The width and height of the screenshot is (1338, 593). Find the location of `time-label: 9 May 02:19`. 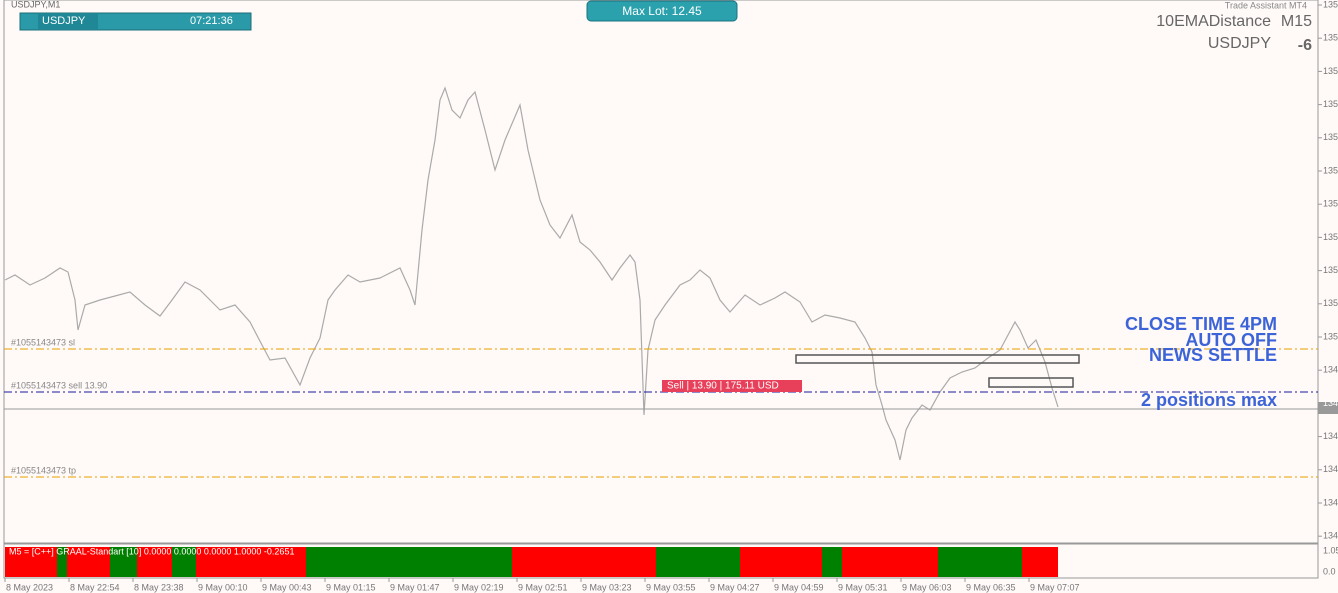

time-label: 9 May 02:19 is located at coordinates (479, 587).